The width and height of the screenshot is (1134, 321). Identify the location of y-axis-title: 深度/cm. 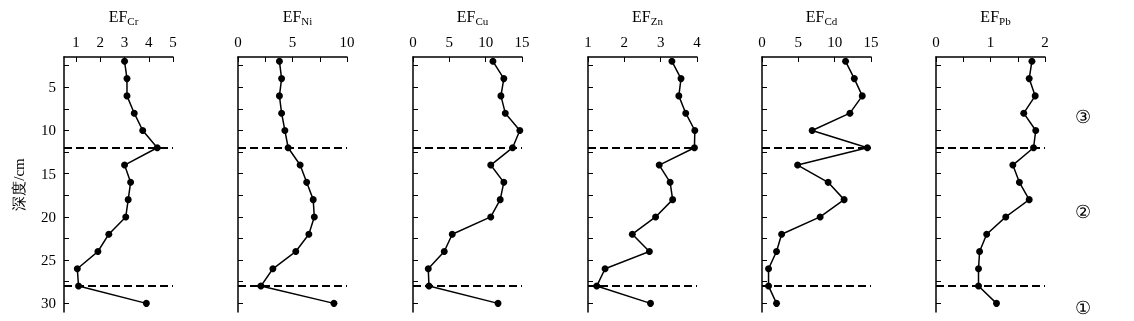
(18, 184).